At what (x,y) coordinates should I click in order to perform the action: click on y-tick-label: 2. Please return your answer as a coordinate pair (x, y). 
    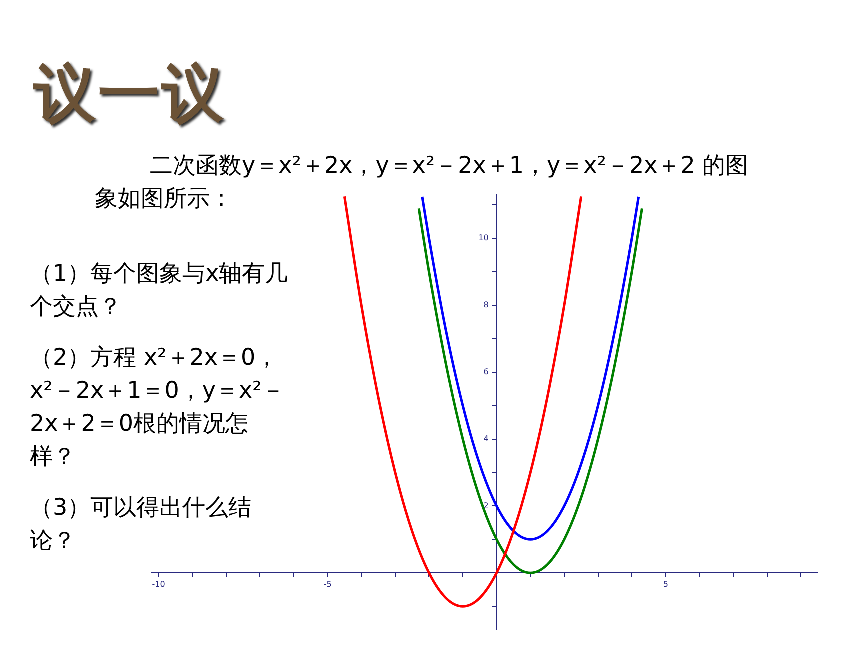
    Looking at the image, I should click on (486, 505).